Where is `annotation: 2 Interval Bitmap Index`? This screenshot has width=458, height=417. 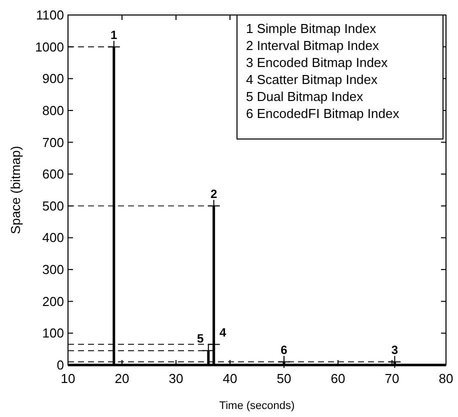
annotation: 2 Interval Bitmap Index is located at coordinates (313, 45).